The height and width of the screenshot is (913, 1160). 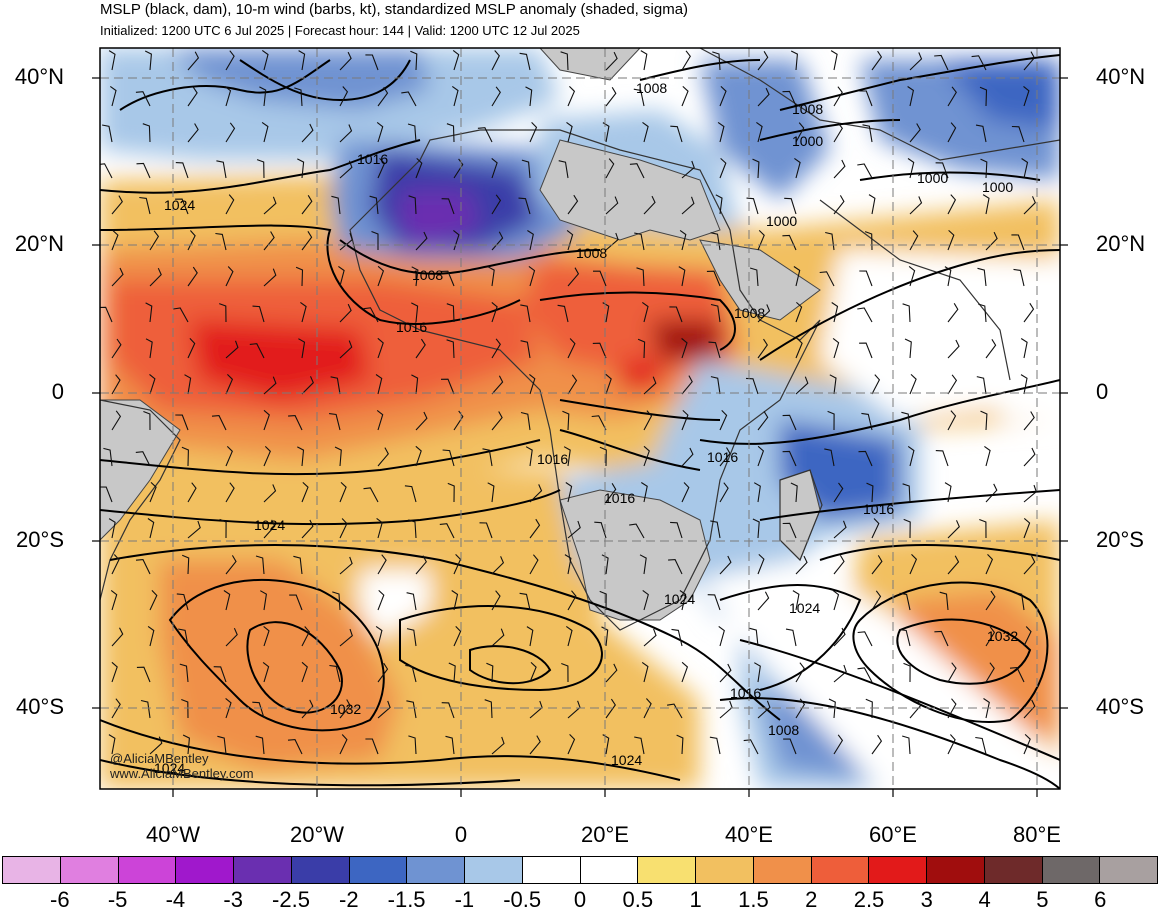 What do you see at coordinates (1102, 391) in the screenshot?
I see `lat-label-eq-right: 0` at bounding box center [1102, 391].